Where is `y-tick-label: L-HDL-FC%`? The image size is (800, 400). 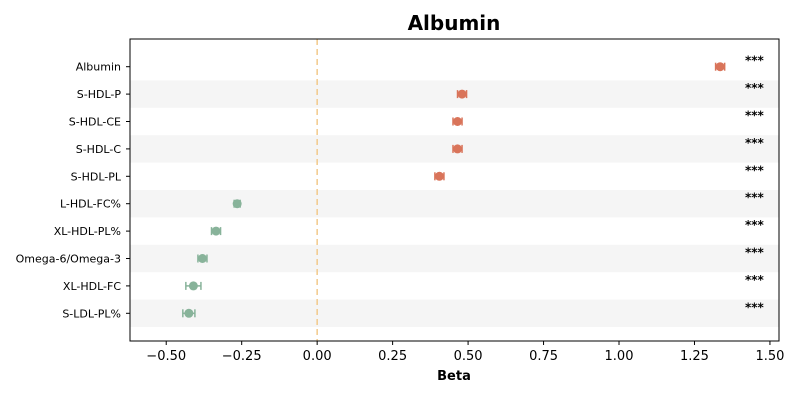
y-tick-label: L-HDL-FC% is located at coordinates (90, 204).